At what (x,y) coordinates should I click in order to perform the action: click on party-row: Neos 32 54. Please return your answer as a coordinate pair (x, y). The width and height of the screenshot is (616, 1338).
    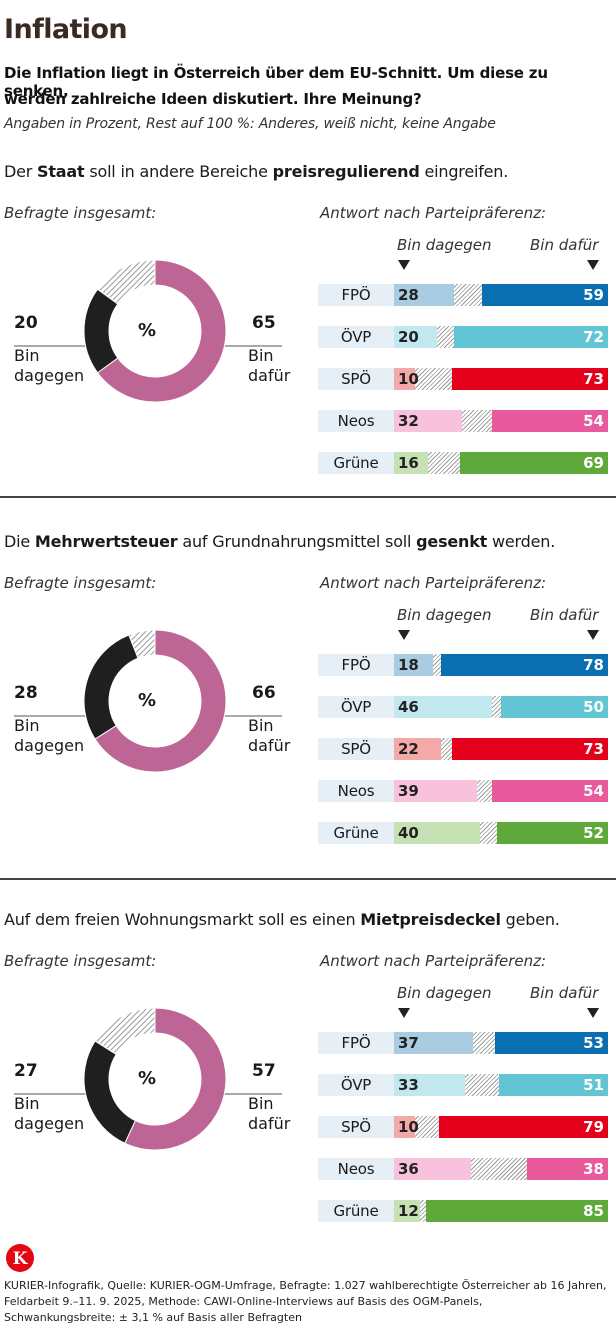
    Looking at the image, I should click on (463, 421).